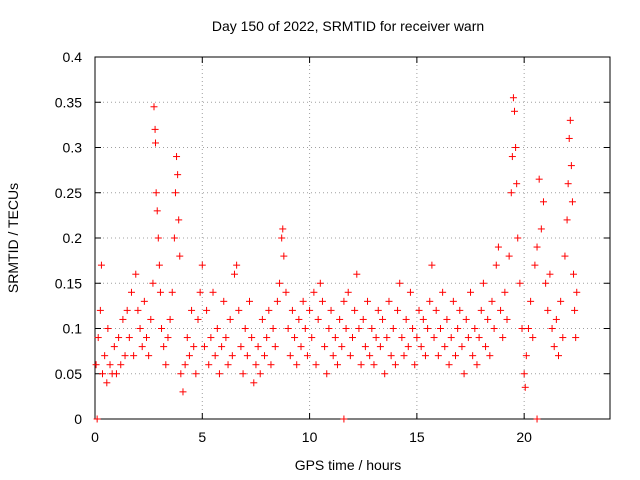  What do you see at coordinates (68, 102) in the screenshot?
I see `y-tick-label: 0.35` at bounding box center [68, 102].